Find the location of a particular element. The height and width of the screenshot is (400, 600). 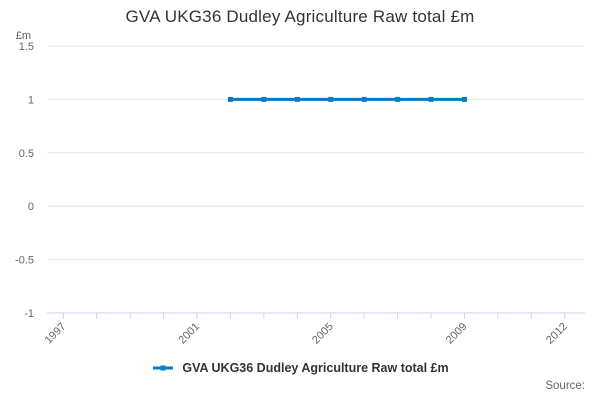

y-axis-tick-label: 0.5 is located at coordinates (26, 154).